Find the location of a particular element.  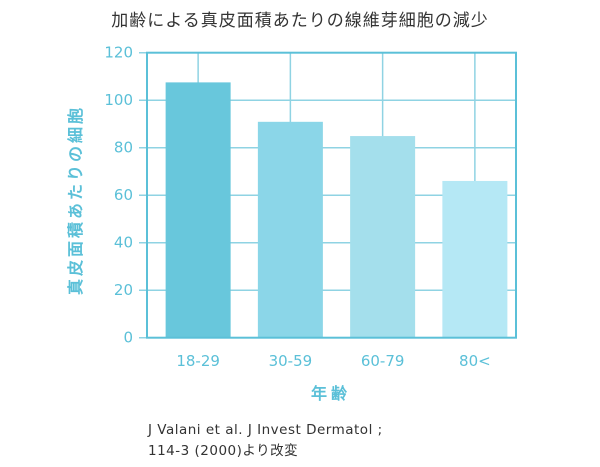

x-tick-label: 80< is located at coordinates (475, 361).